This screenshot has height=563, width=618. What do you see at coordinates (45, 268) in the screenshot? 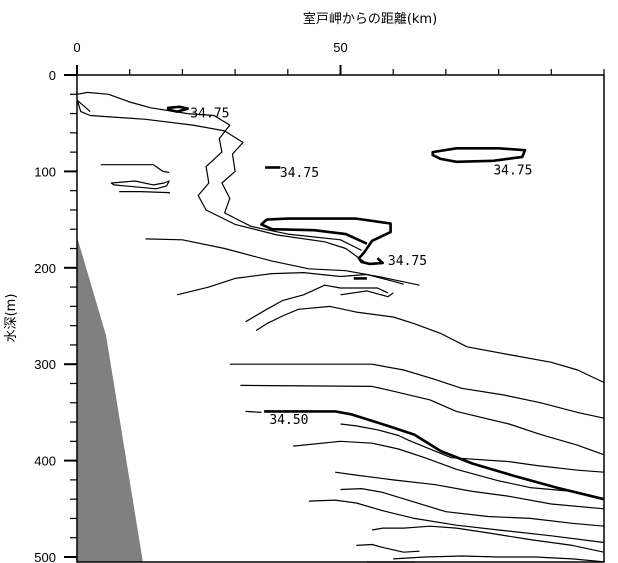
I see `y-tick-label: 200` at bounding box center [45, 268].